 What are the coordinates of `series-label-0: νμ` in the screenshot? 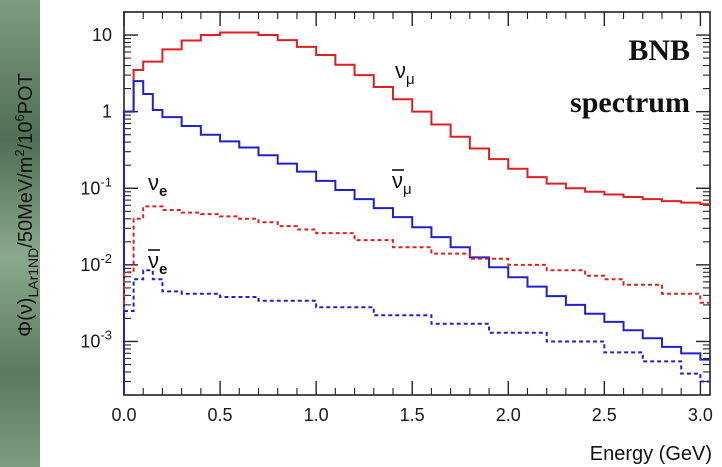 It's located at (405, 73).